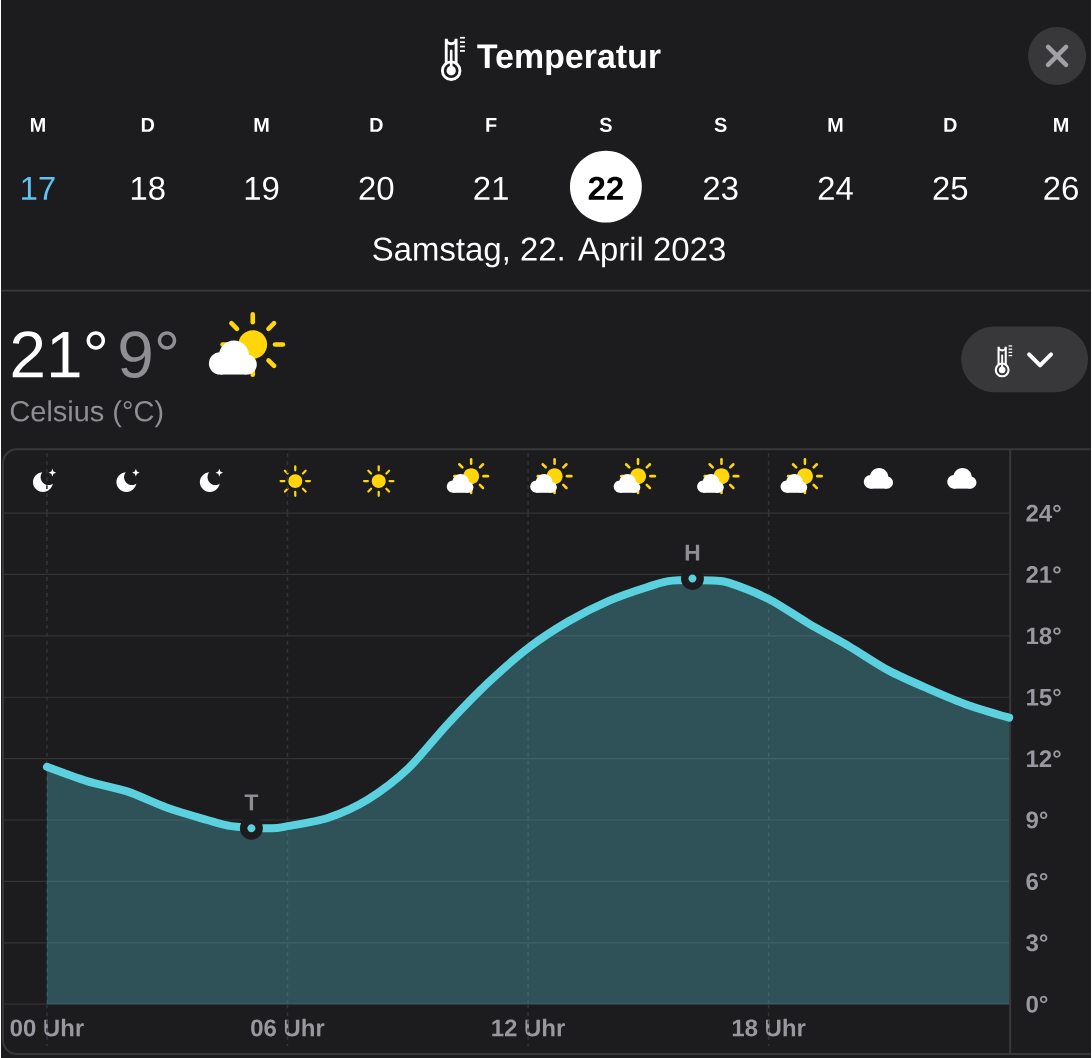  What do you see at coordinates (1044, 636) in the screenshot?
I see `y-tick-label: 18°` at bounding box center [1044, 636].